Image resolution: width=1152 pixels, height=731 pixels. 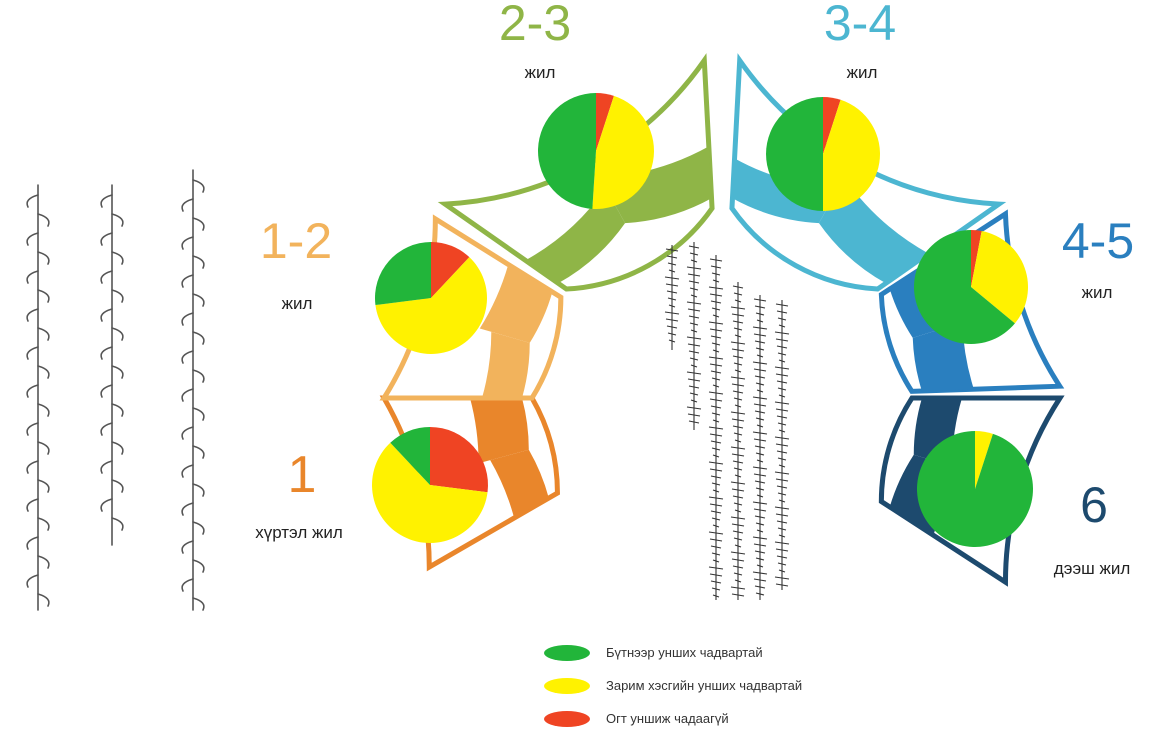 I want to click on group-number: 4-5, so click(x=1098, y=241).